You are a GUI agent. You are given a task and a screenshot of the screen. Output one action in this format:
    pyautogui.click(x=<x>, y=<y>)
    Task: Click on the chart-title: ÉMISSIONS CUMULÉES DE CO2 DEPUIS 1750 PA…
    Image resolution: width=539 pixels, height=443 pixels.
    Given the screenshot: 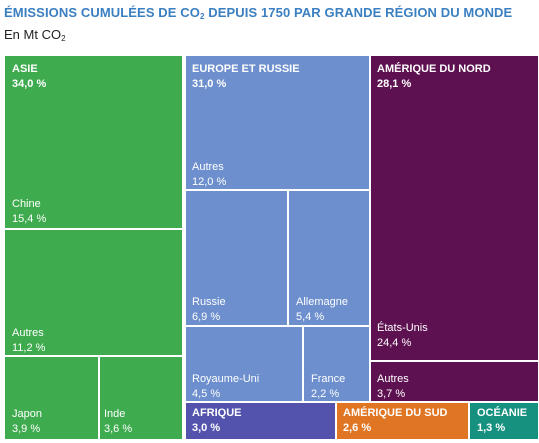 What is the action you would take?
    pyautogui.click(x=258, y=13)
    